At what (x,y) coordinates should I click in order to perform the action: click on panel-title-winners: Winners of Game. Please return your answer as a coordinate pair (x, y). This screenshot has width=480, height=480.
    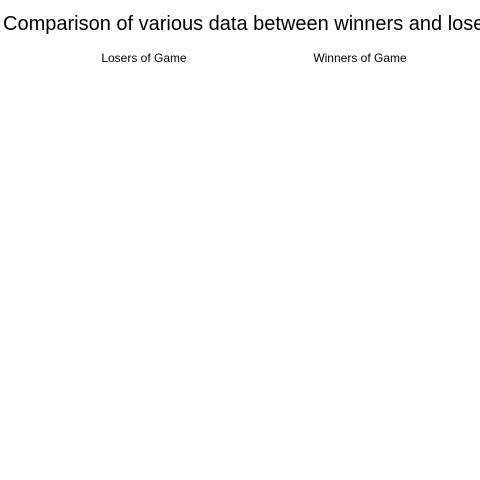
    Looking at the image, I should click on (360, 58).